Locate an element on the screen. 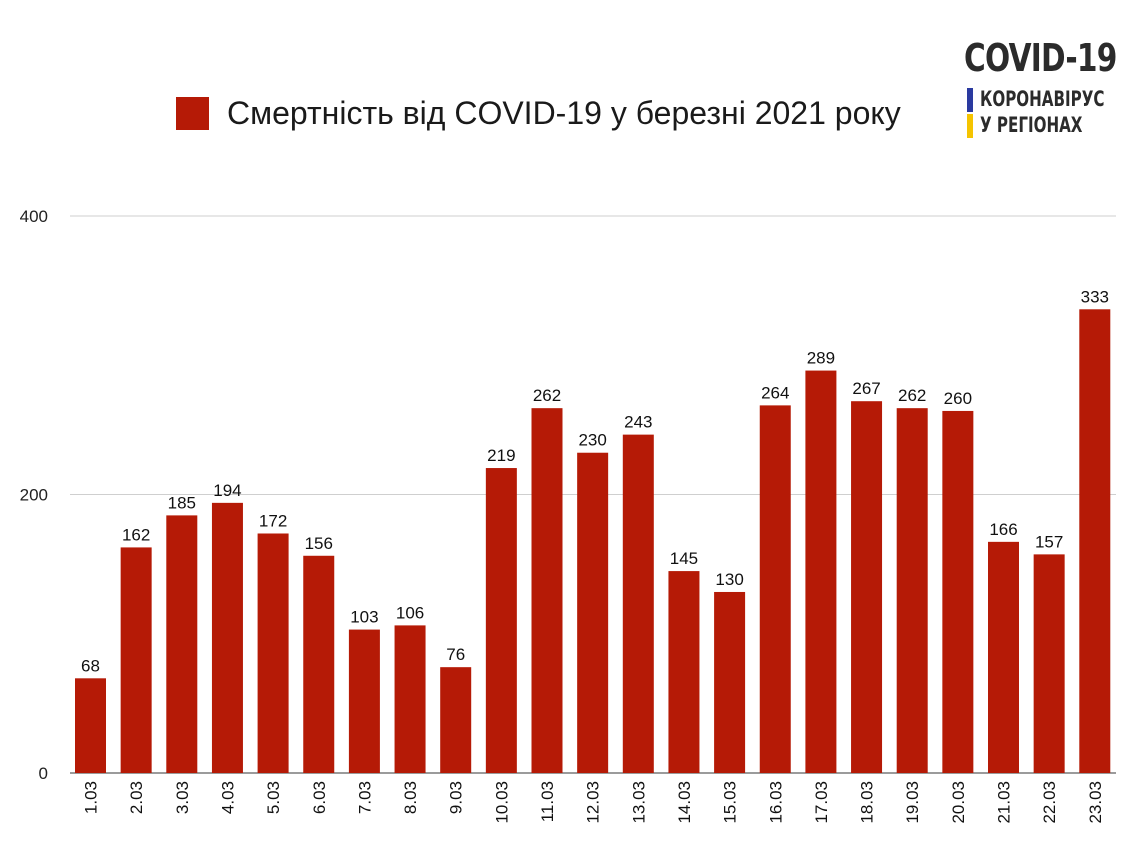  logo-line-2: У РЕГІОНАХ is located at coordinates (1031, 125).